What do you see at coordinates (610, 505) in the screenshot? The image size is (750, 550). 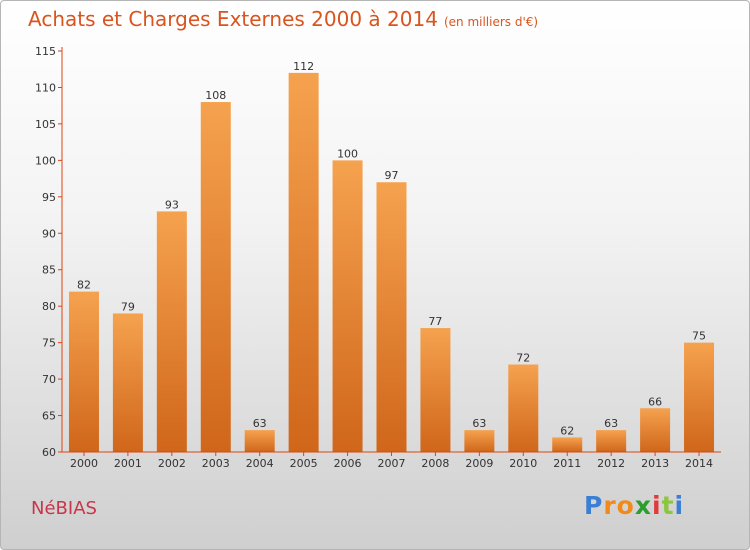 I see `logo-letter: r` at bounding box center [610, 505].